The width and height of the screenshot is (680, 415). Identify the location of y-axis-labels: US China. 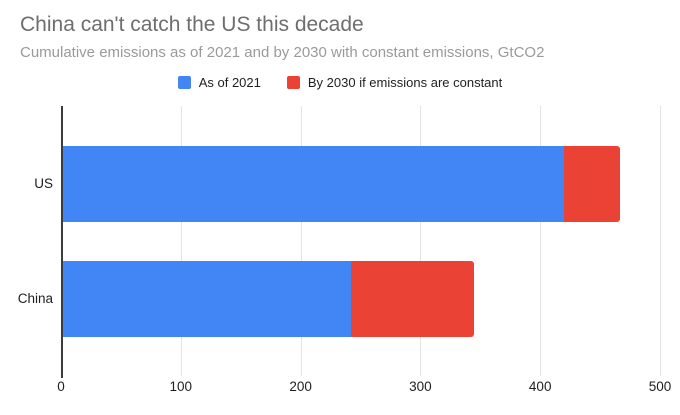
(26, 207).